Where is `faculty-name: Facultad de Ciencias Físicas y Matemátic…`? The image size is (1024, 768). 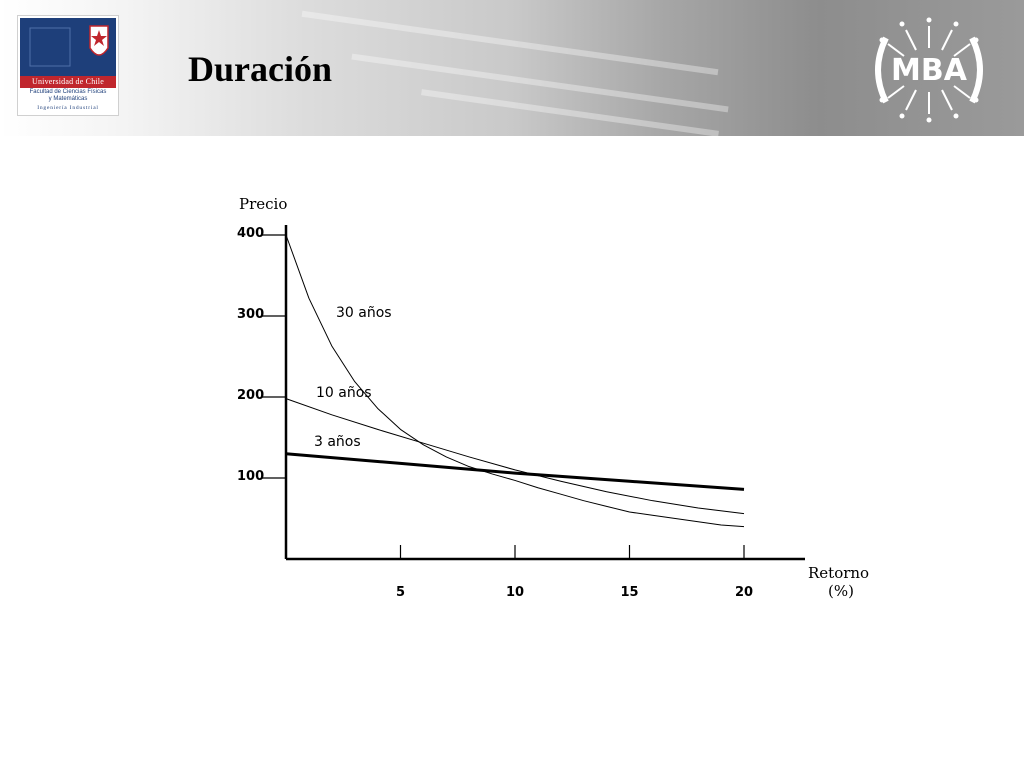 faculty-name: Facultad de Ciencias Físicas y Matemátic… is located at coordinates (68, 95).